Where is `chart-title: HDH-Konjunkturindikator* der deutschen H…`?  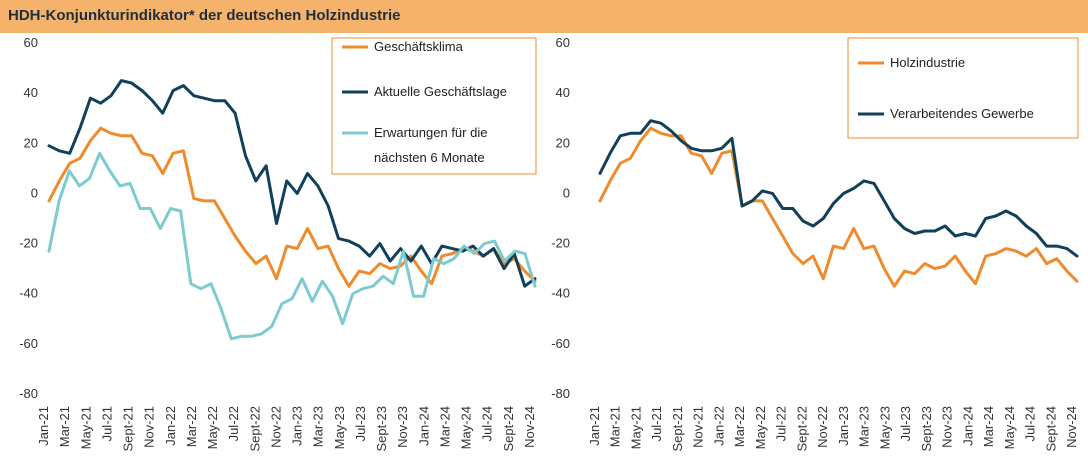
chart-title: HDH-Konjunkturindikator* der deutschen H… is located at coordinates (204, 15).